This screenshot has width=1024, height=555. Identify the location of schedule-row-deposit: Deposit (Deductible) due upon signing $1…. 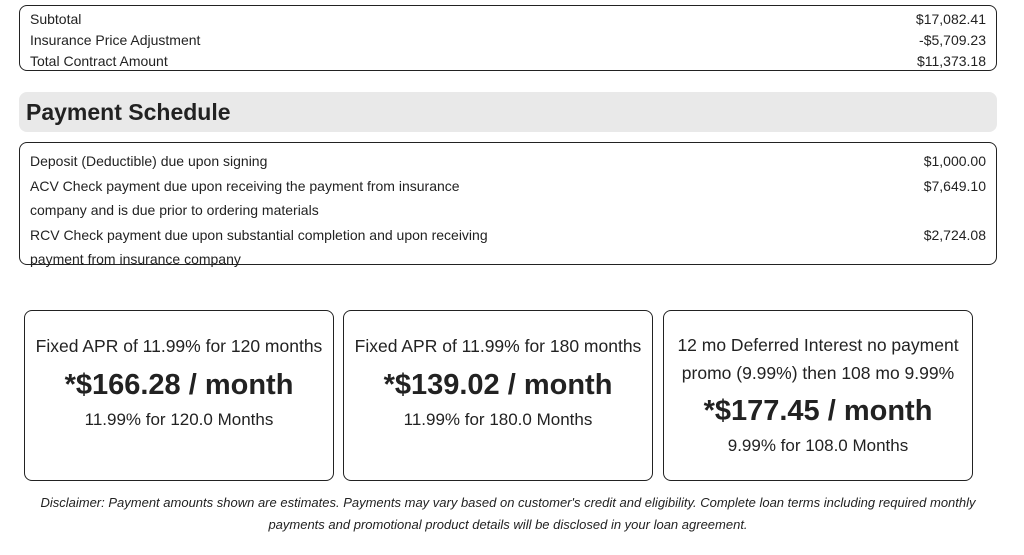
(508, 161).